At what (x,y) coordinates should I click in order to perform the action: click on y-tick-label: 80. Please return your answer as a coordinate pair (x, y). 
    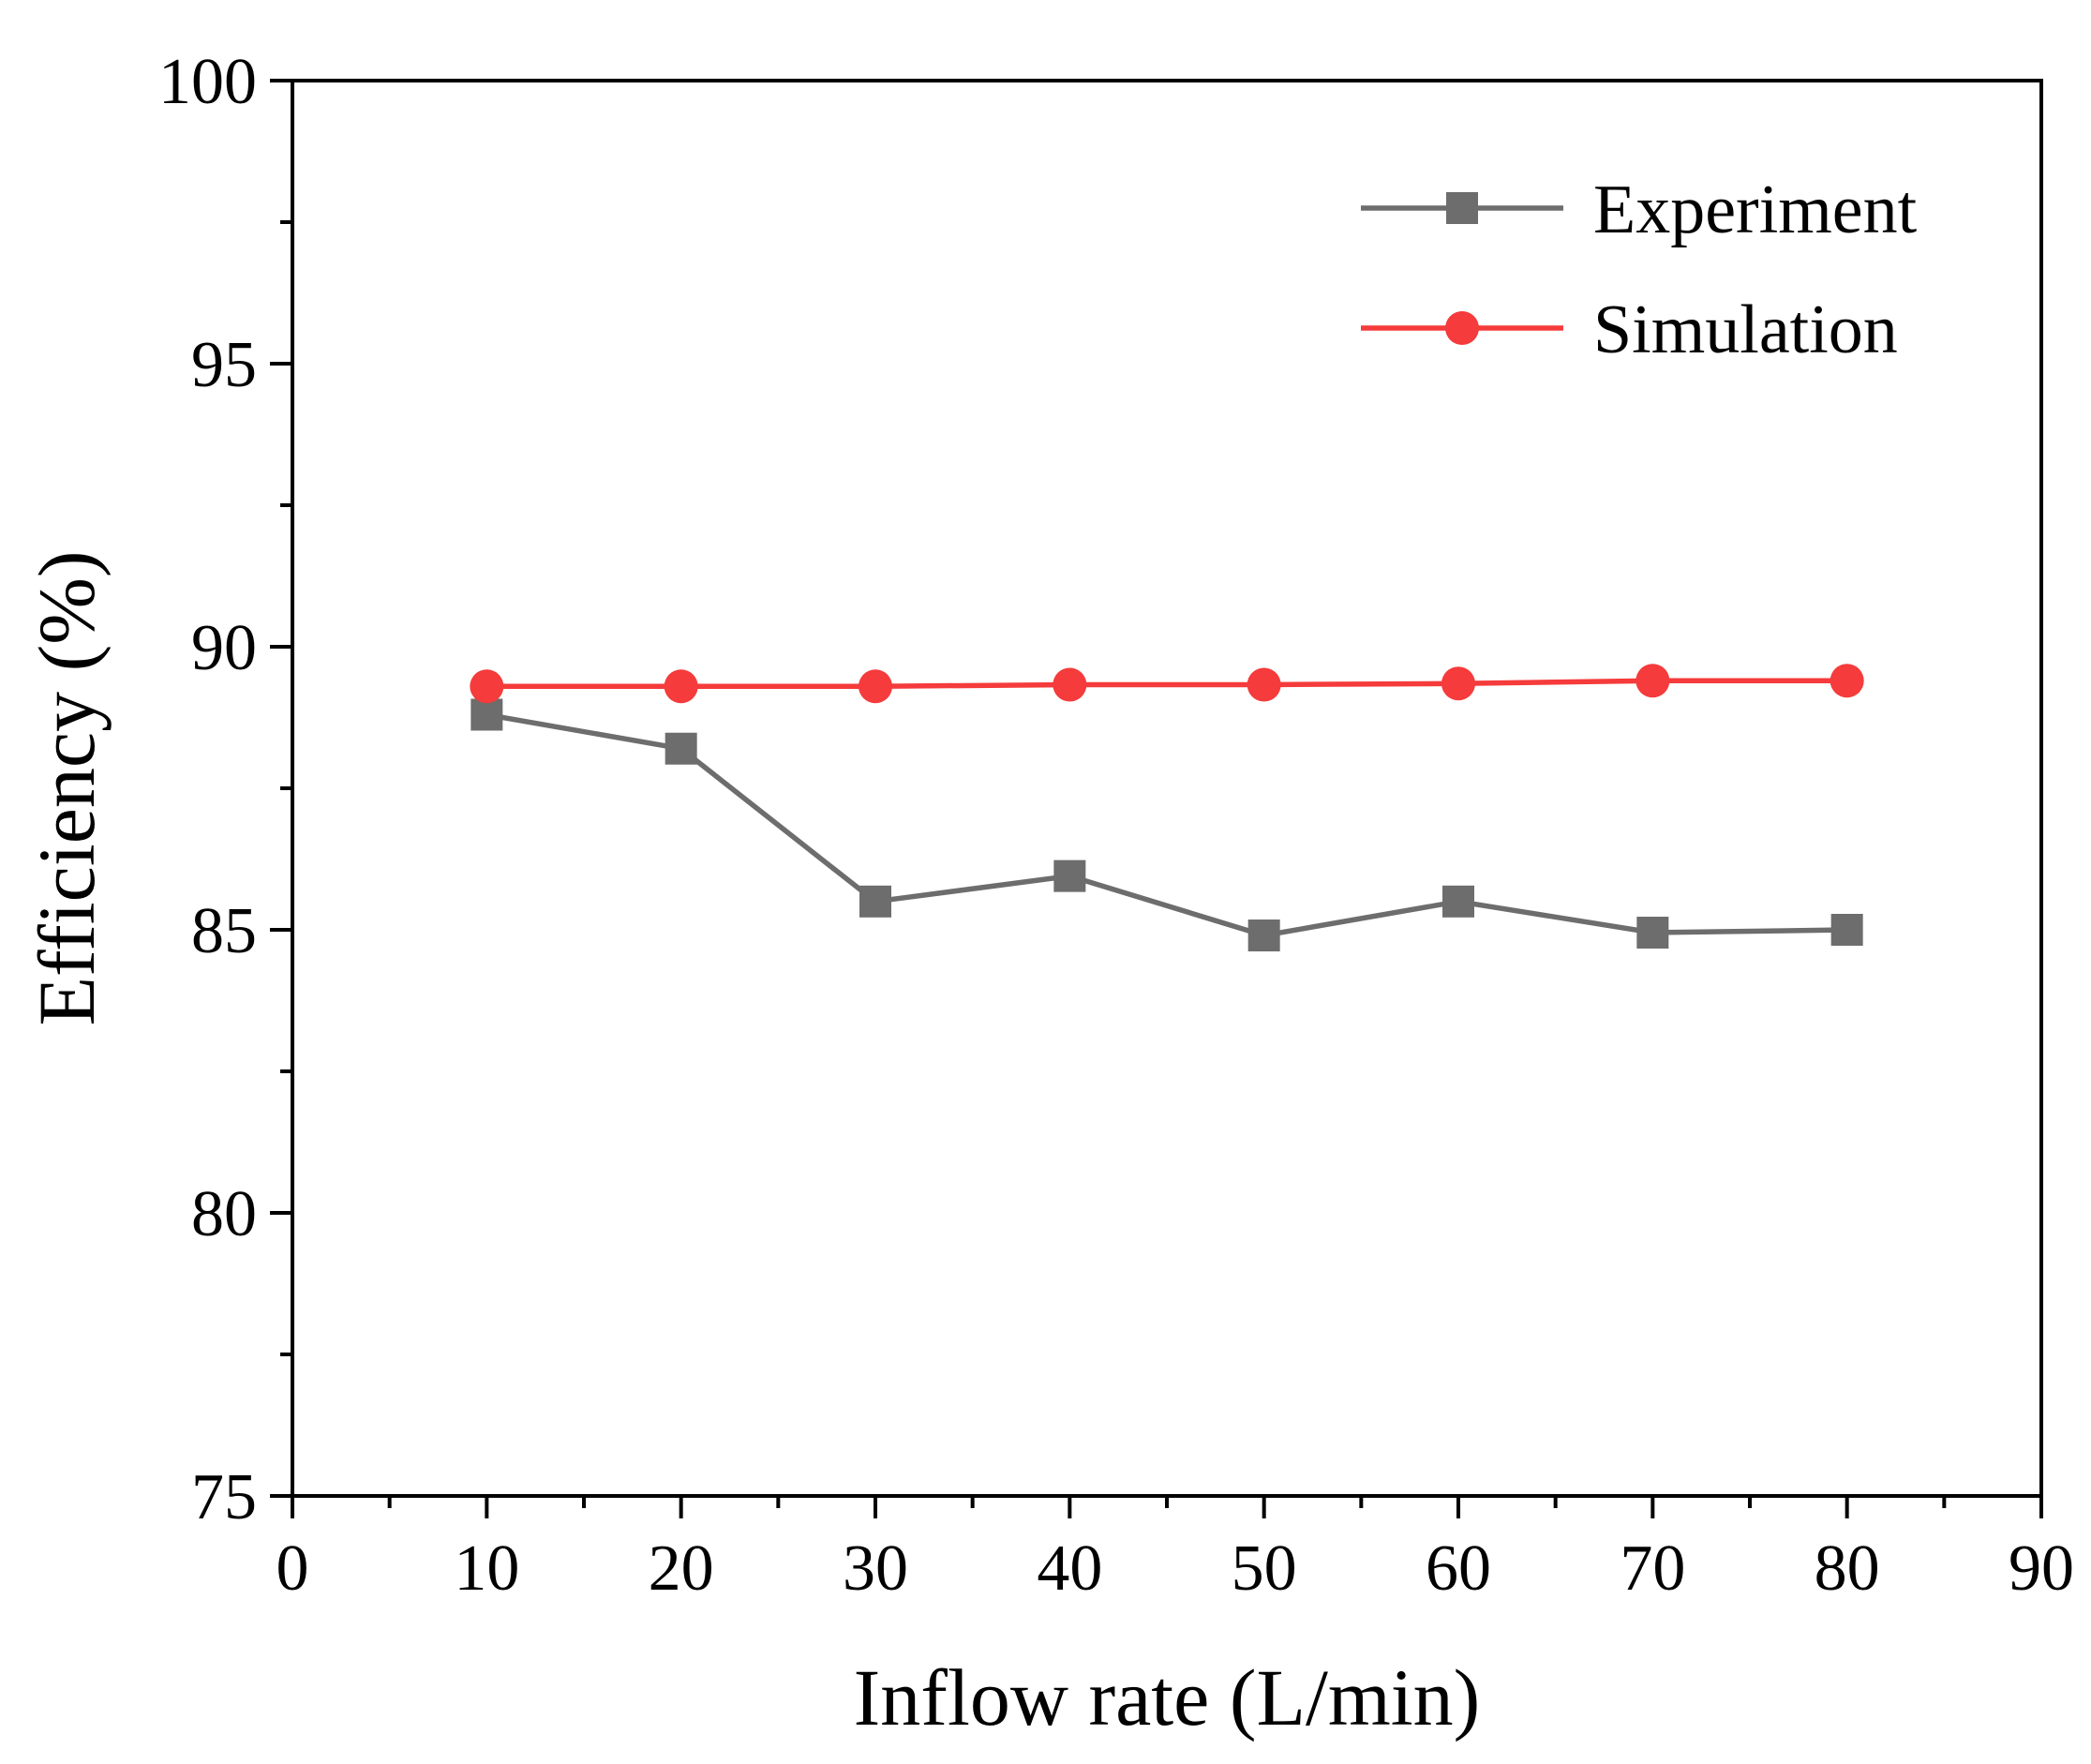
    Looking at the image, I should click on (224, 1214).